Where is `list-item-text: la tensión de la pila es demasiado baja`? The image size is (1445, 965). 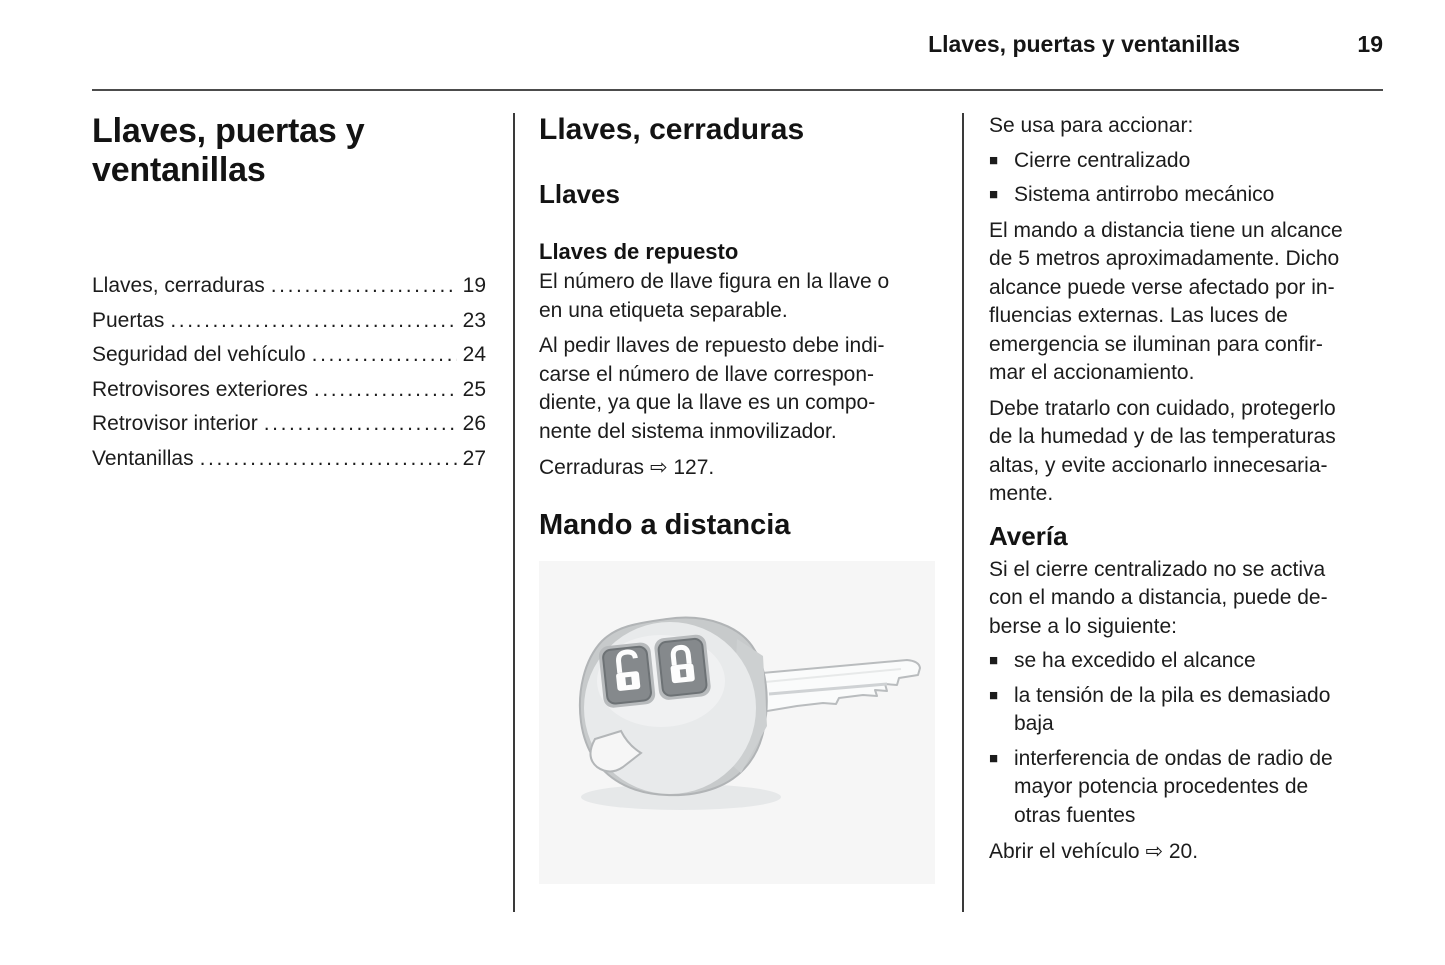
list-item-text: la tensión de la pila es demasiado baja is located at coordinates (1172, 709).